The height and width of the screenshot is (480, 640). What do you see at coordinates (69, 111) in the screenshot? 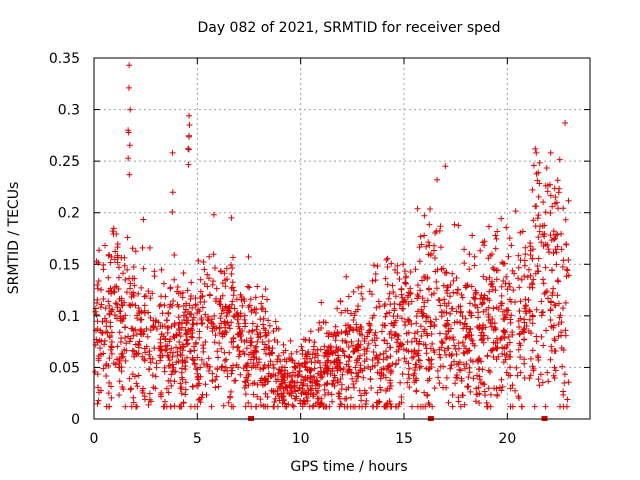
I see `y-tick-label: 0.3` at bounding box center [69, 111].